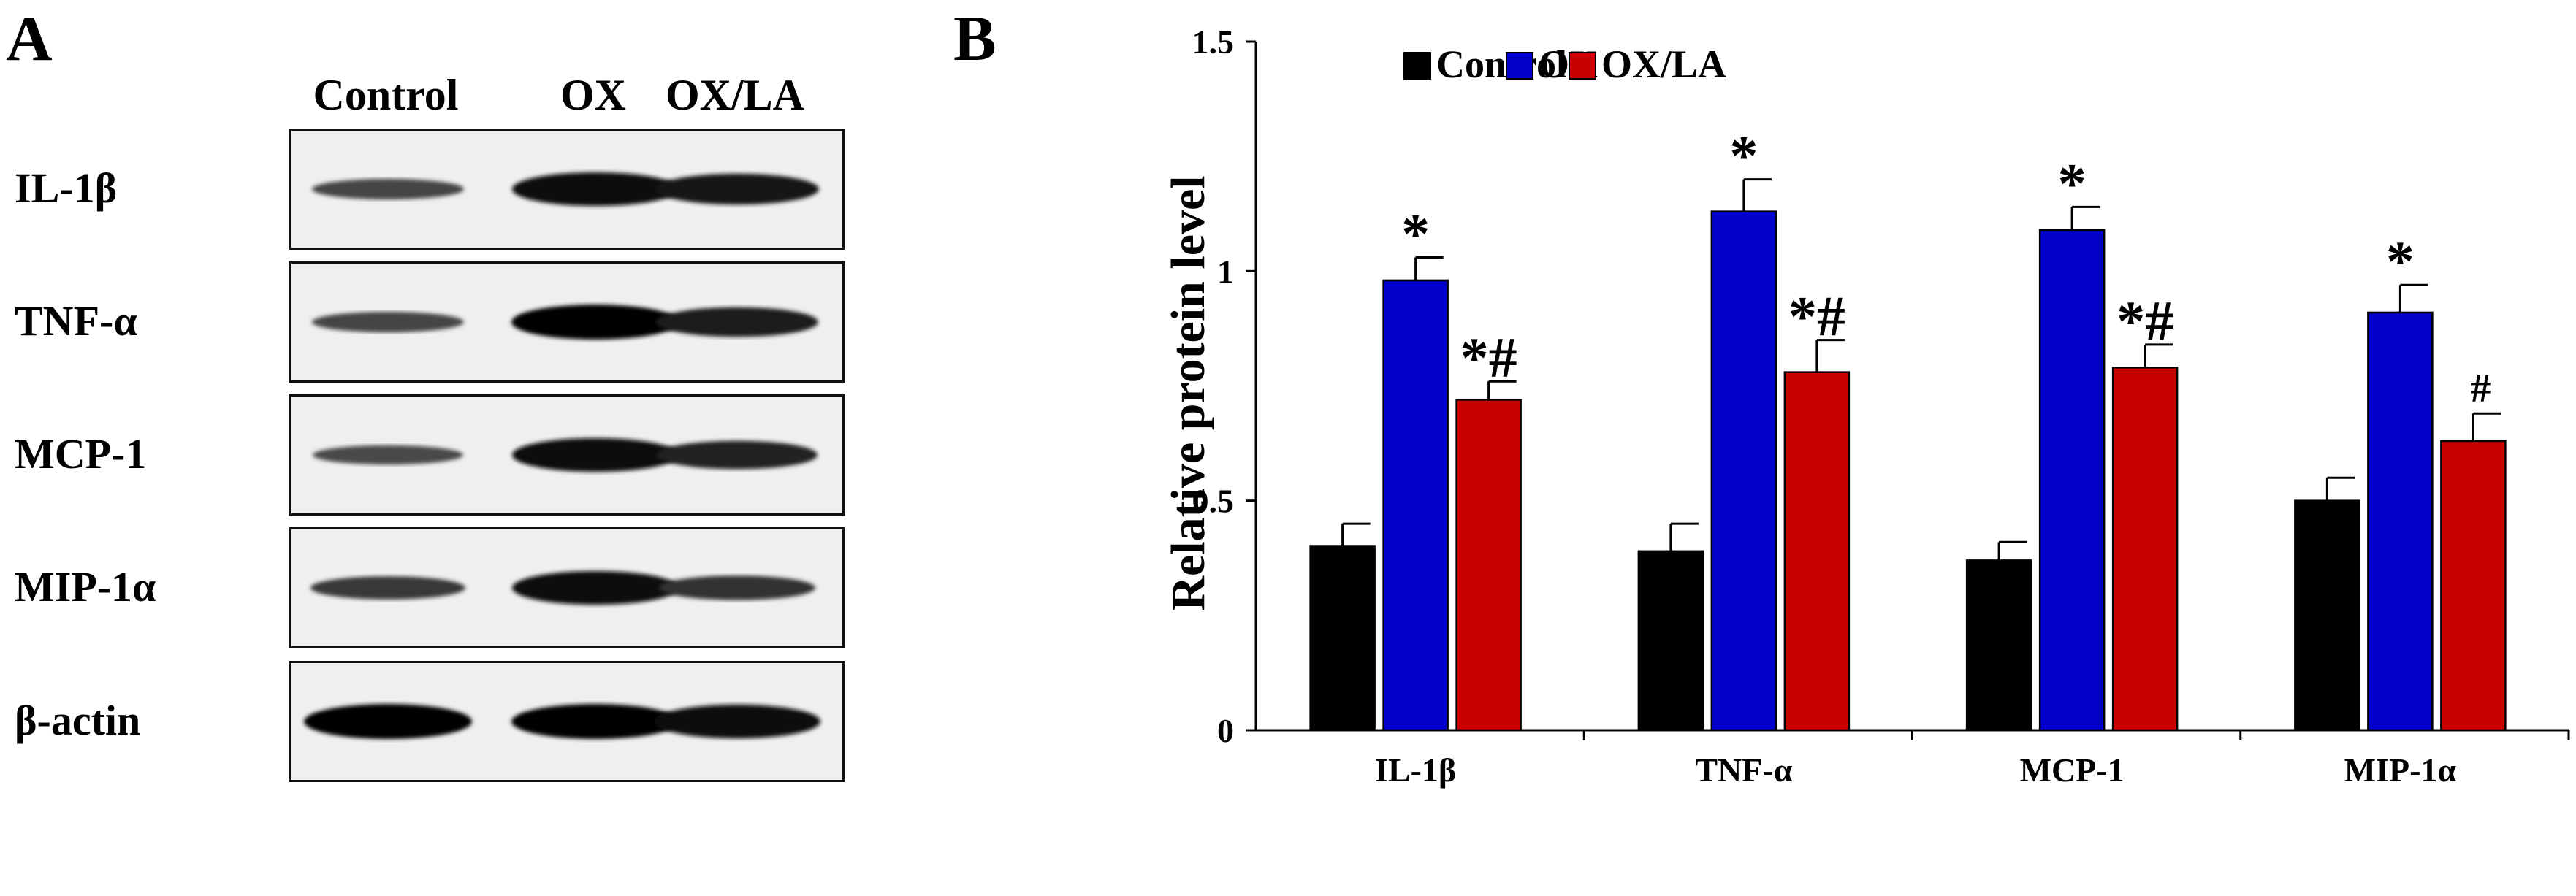  I want to click on blot-row-label: TNF-α, so click(76, 321).